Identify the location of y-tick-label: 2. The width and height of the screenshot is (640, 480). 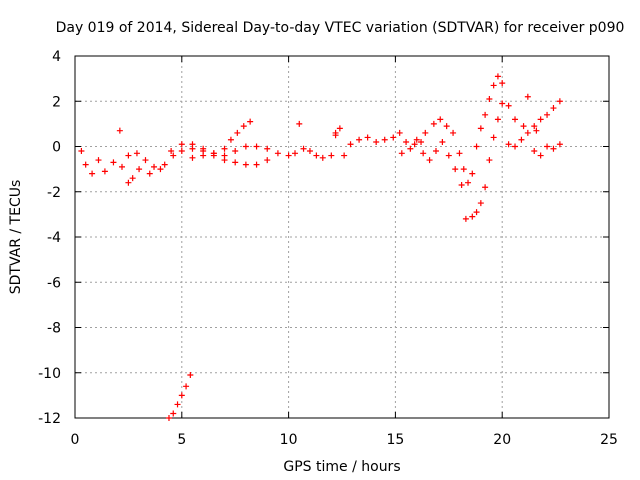
(56, 102).